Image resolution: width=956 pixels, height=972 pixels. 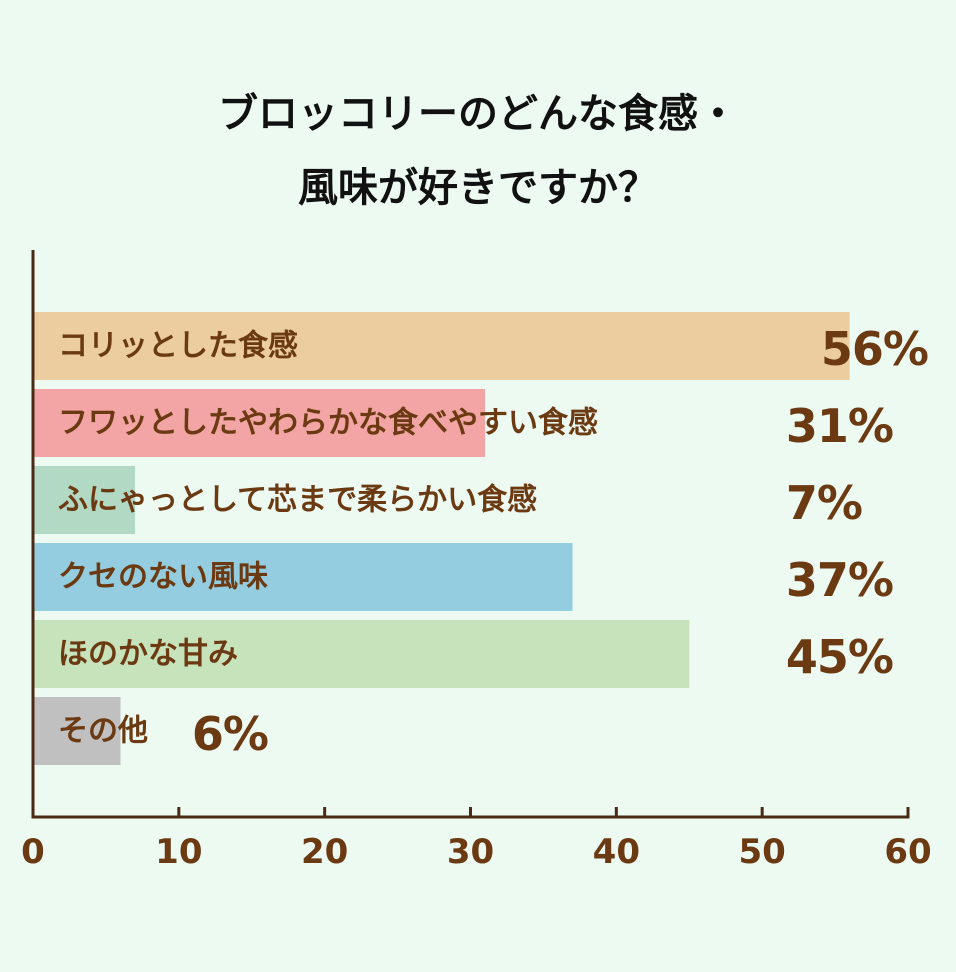 I want to click on category-label: ふにゃっとして芯まで柔らかい食感, so click(x=297, y=500).